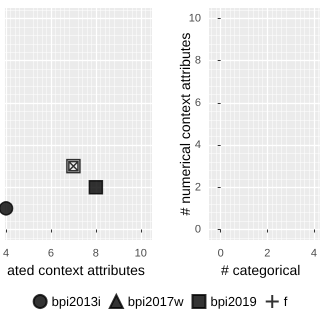 Image resolution: width=320 pixels, height=320 pixels. I want to click on legend-label: bpi2013i, so click(76, 301).